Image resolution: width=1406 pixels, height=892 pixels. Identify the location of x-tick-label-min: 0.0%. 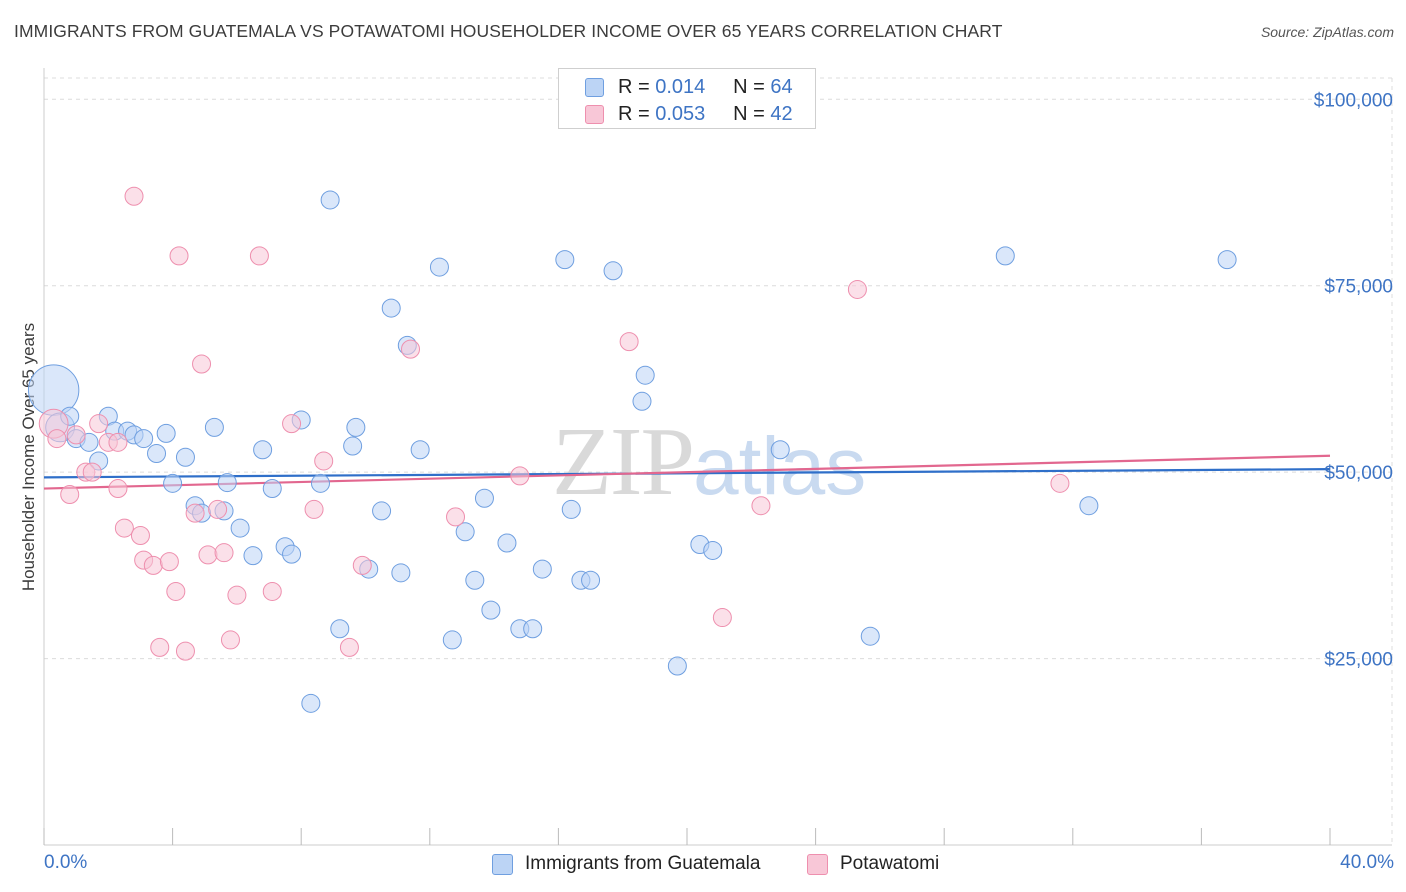
(66, 862).